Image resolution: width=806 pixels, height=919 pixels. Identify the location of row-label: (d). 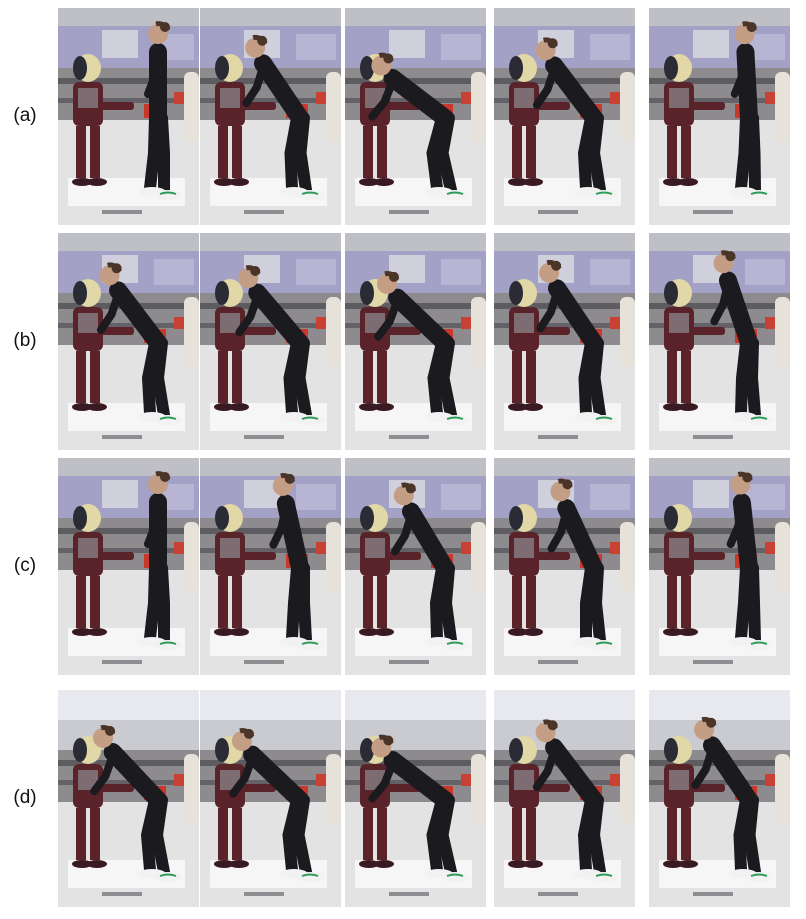
(25, 797).